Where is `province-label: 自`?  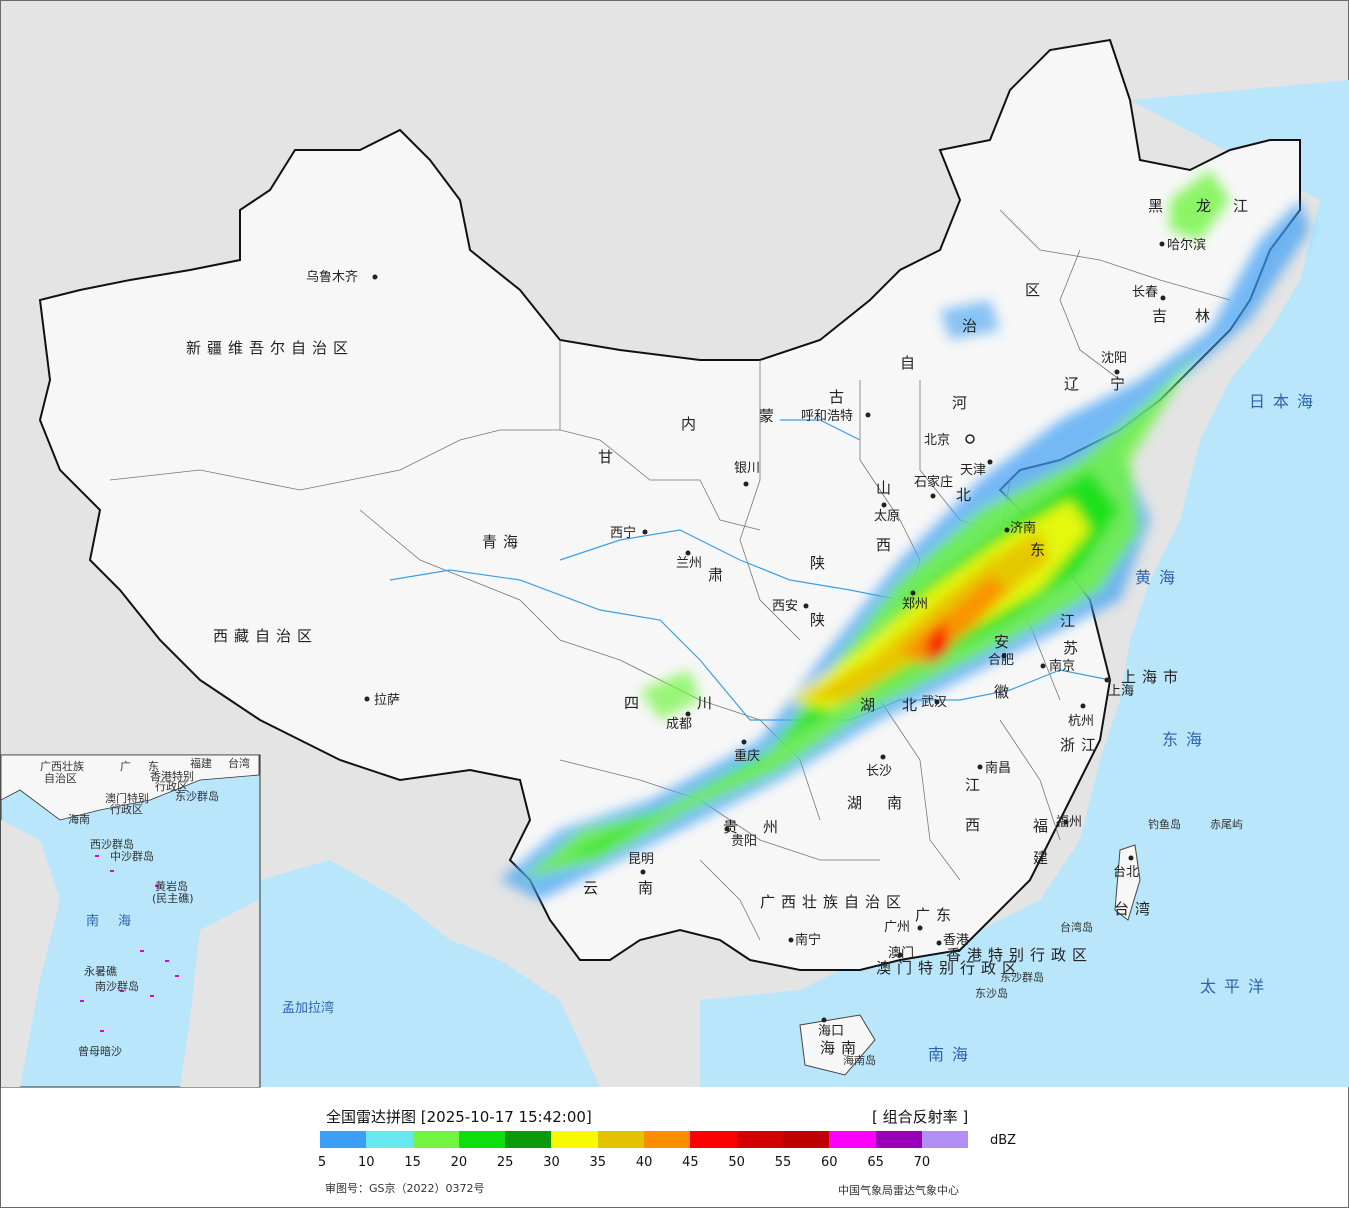
province-label: 自 is located at coordinates (910, 363).